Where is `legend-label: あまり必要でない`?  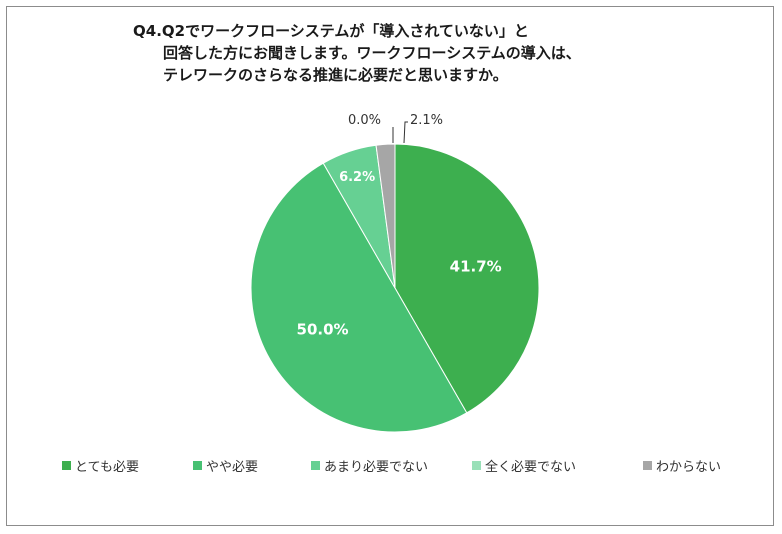 legend-label: あまり必要でない is located at coordinates (376, 467).